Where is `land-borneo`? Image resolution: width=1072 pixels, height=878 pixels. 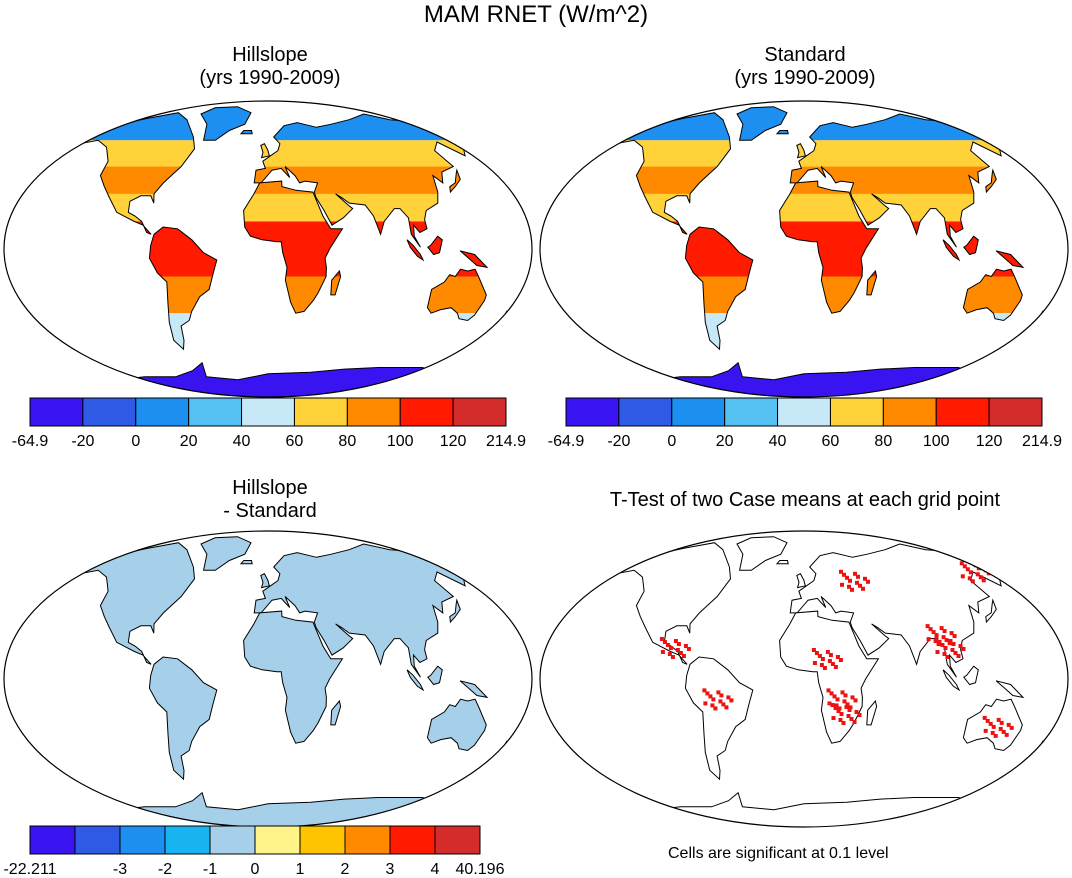
land-borneo is located at coordinates (971, 675).